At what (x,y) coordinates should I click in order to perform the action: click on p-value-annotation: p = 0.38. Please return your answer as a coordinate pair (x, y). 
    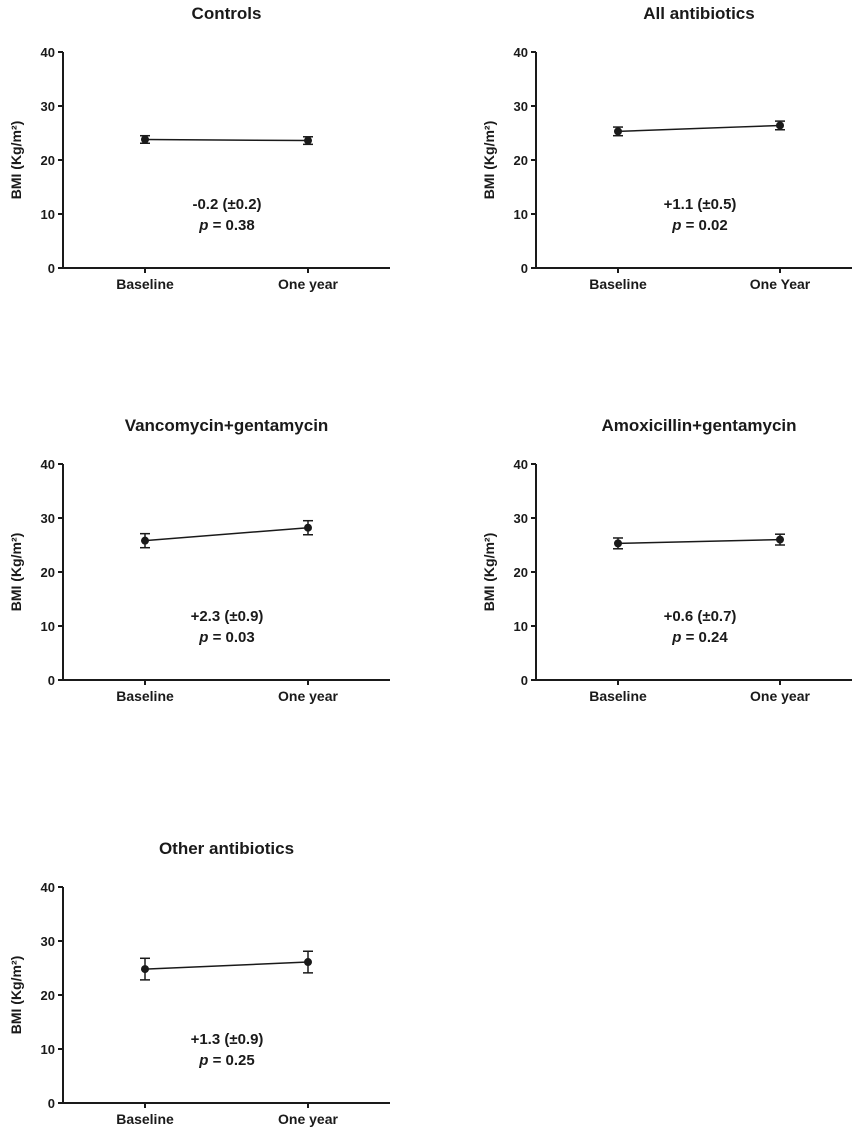
    Looking at the image, I should click on (226, 225).